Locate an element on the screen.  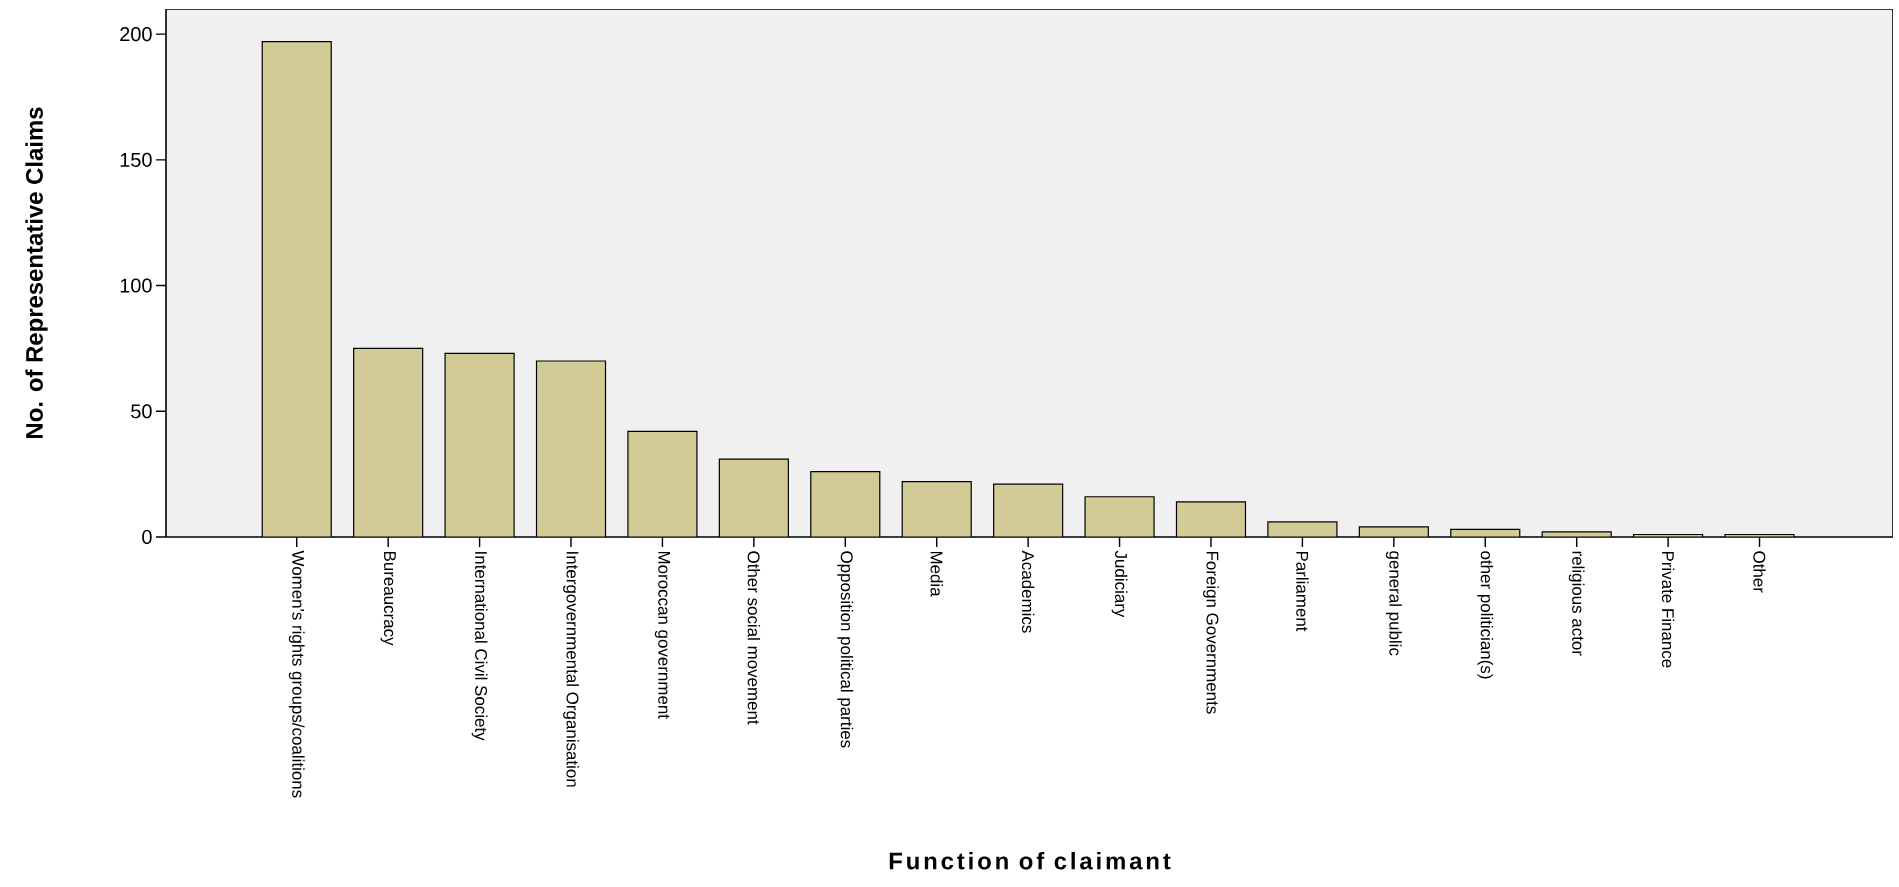
x-tick-label: International Civil Society is located at coordinates (479, 646).